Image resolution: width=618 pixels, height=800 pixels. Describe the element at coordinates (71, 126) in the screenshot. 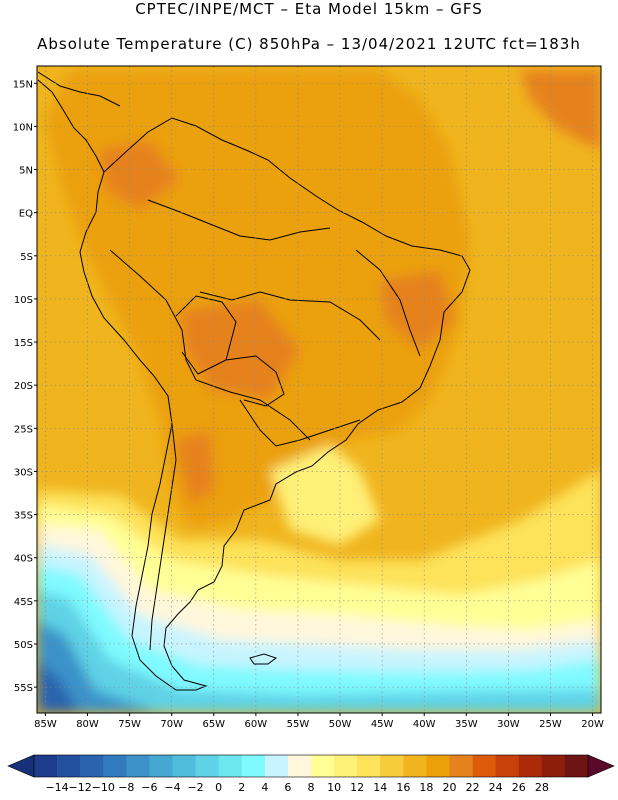

I see `coastline-central-america` at that location.